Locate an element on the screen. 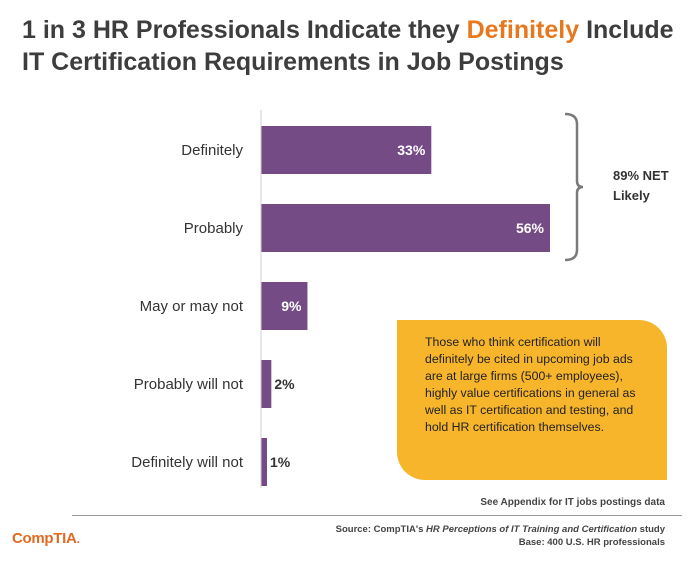  comptia-logo: CompTIA. is located at coordinates (46, 538).